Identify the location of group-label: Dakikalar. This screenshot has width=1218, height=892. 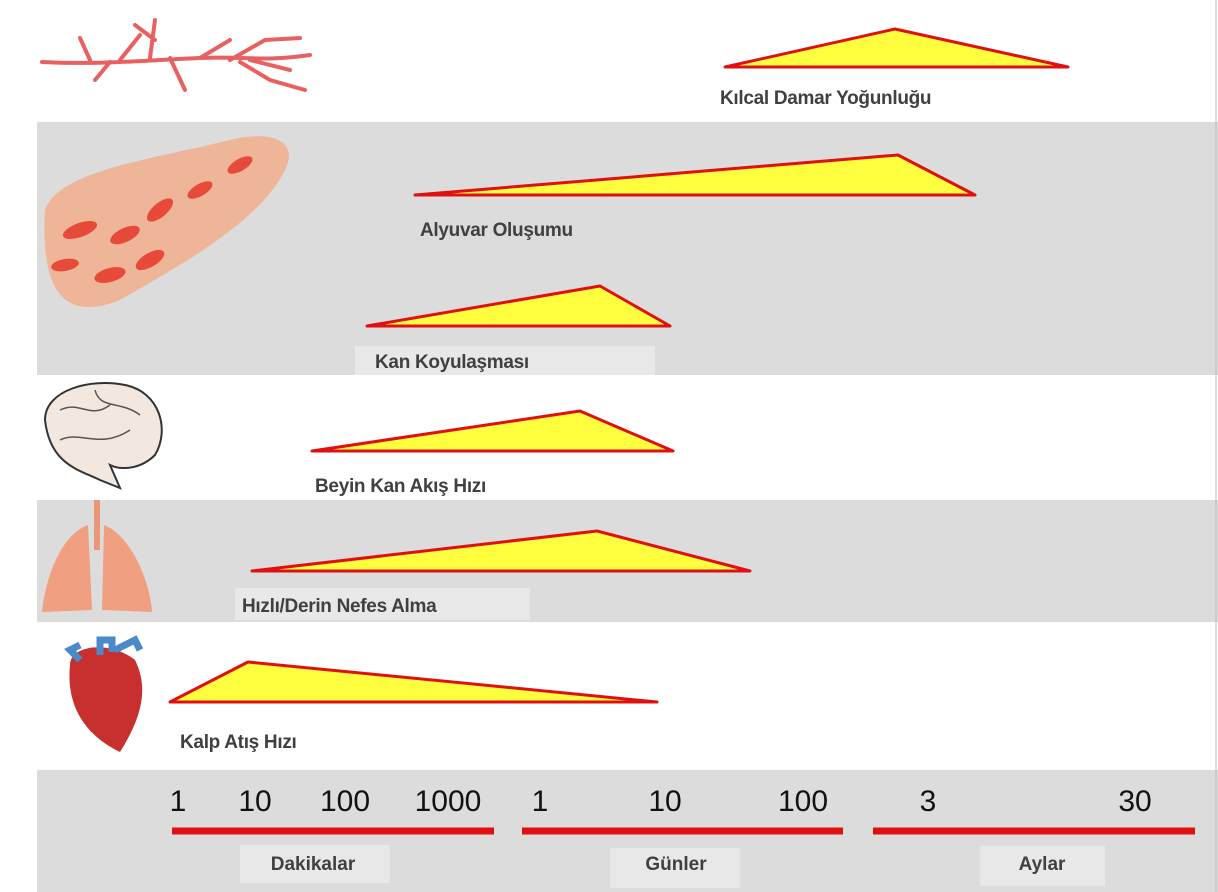
(313, 864).